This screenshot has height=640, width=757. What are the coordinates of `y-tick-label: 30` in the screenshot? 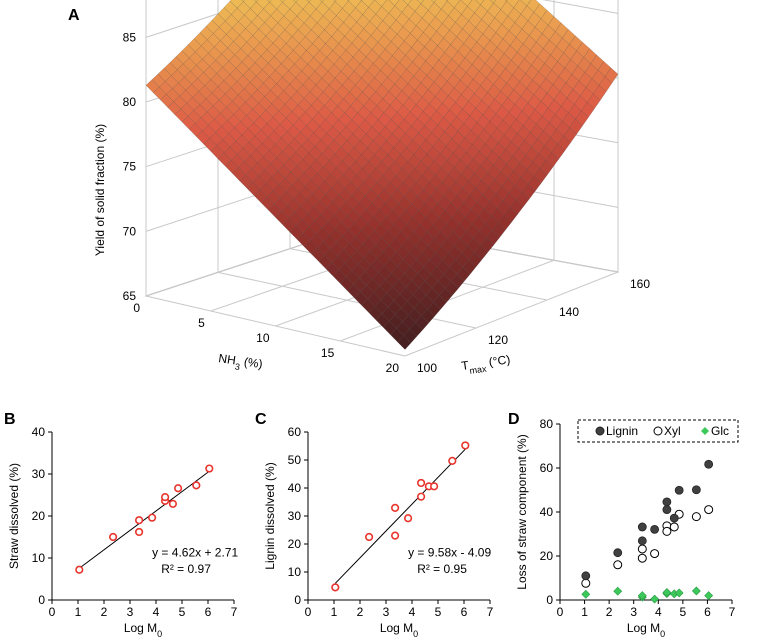 It's located at (39, 474).